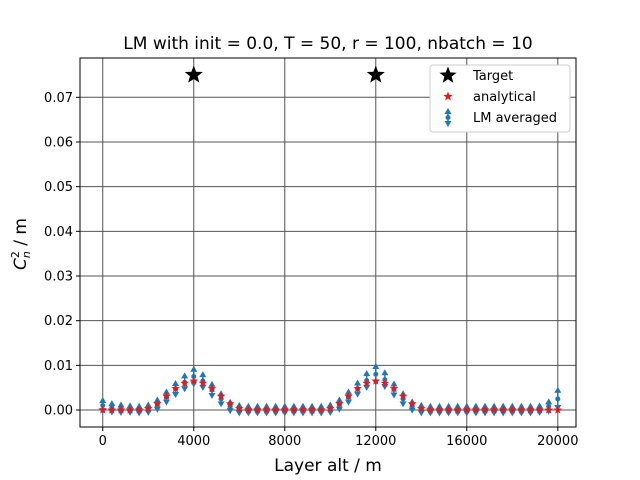 This screenshot has height=480, width=640. What do you see at coordinates (284, 74) in the screenshot?
I see `series-target` at bounding box center [284, 74].